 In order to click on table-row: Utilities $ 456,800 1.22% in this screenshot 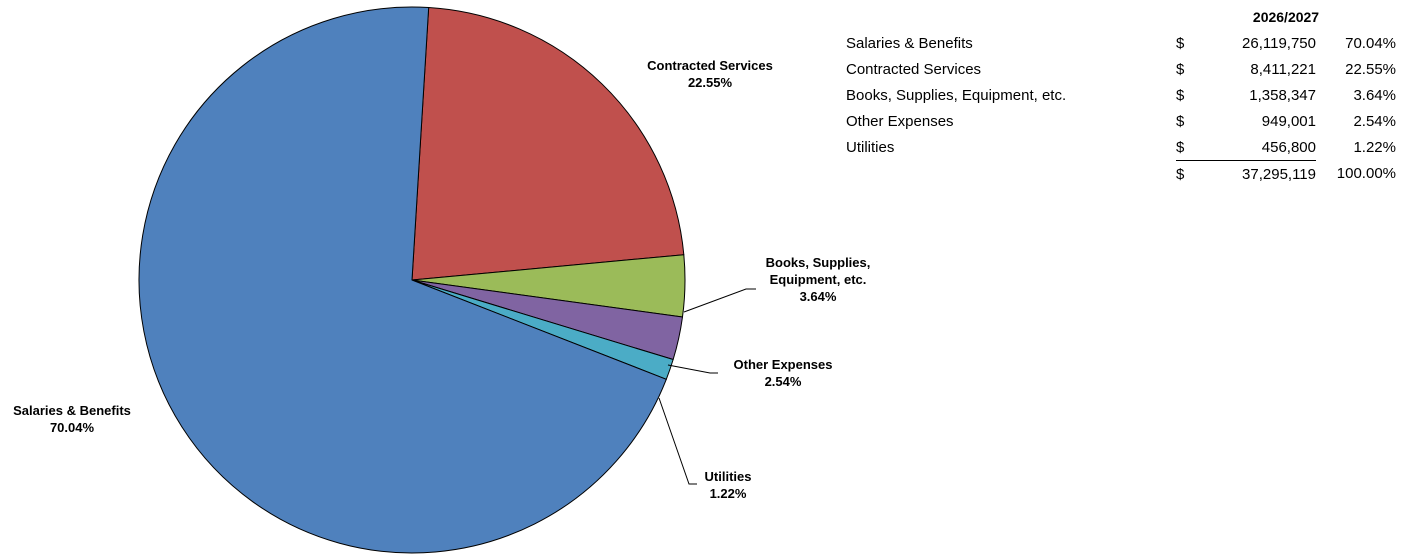, I will do `click(1118, 147)`.